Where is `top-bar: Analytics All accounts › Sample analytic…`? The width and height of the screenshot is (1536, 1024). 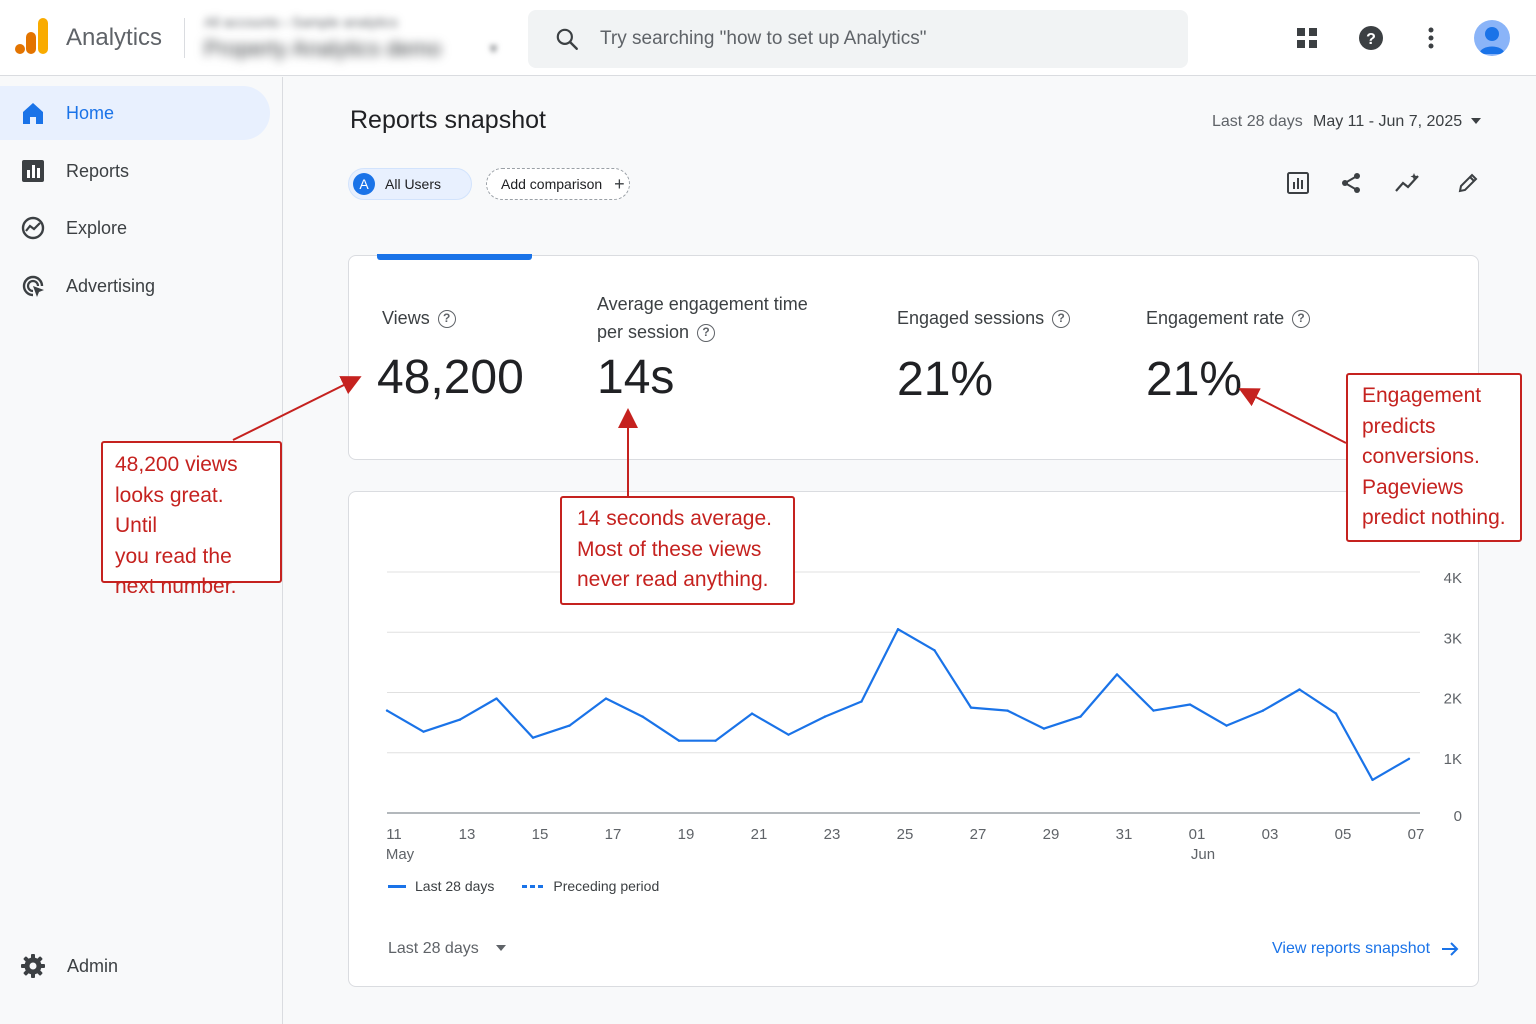
top-bar: Analytics All accounts › Sample analytic… is located at coordinates (768, 38).